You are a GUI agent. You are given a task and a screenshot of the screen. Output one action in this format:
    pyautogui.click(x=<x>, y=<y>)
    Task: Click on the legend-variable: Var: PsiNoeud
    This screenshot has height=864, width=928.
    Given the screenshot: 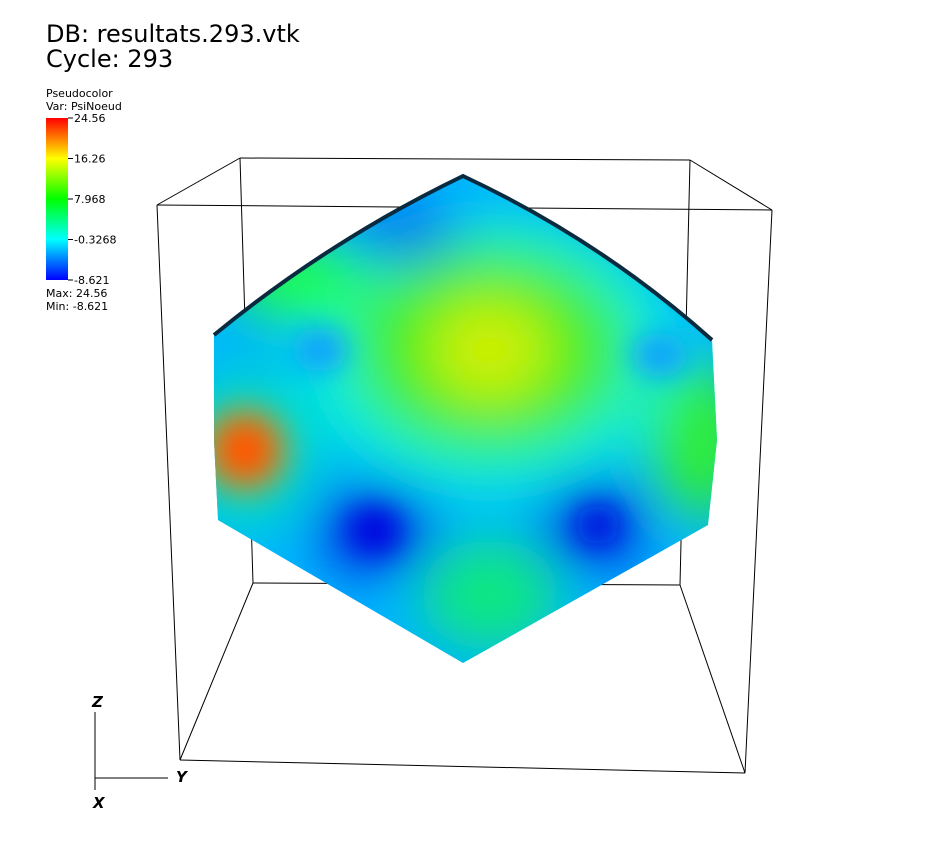 What is the action you would take?
    pyautogui.click(x=84, y=106)
    